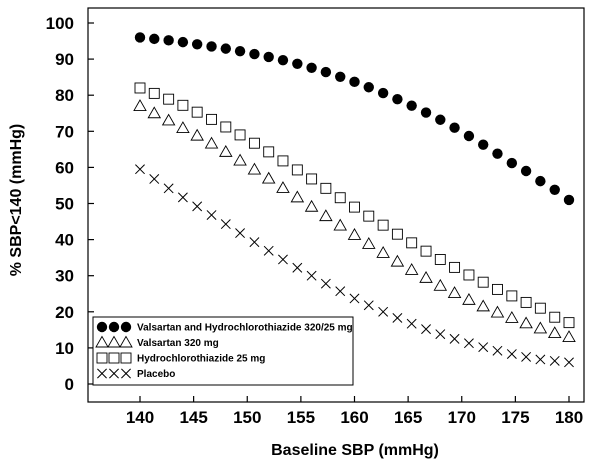 This screenshot has width=590, height=465. I want to click on x-tick-label-170: 170, so click(462, 417).